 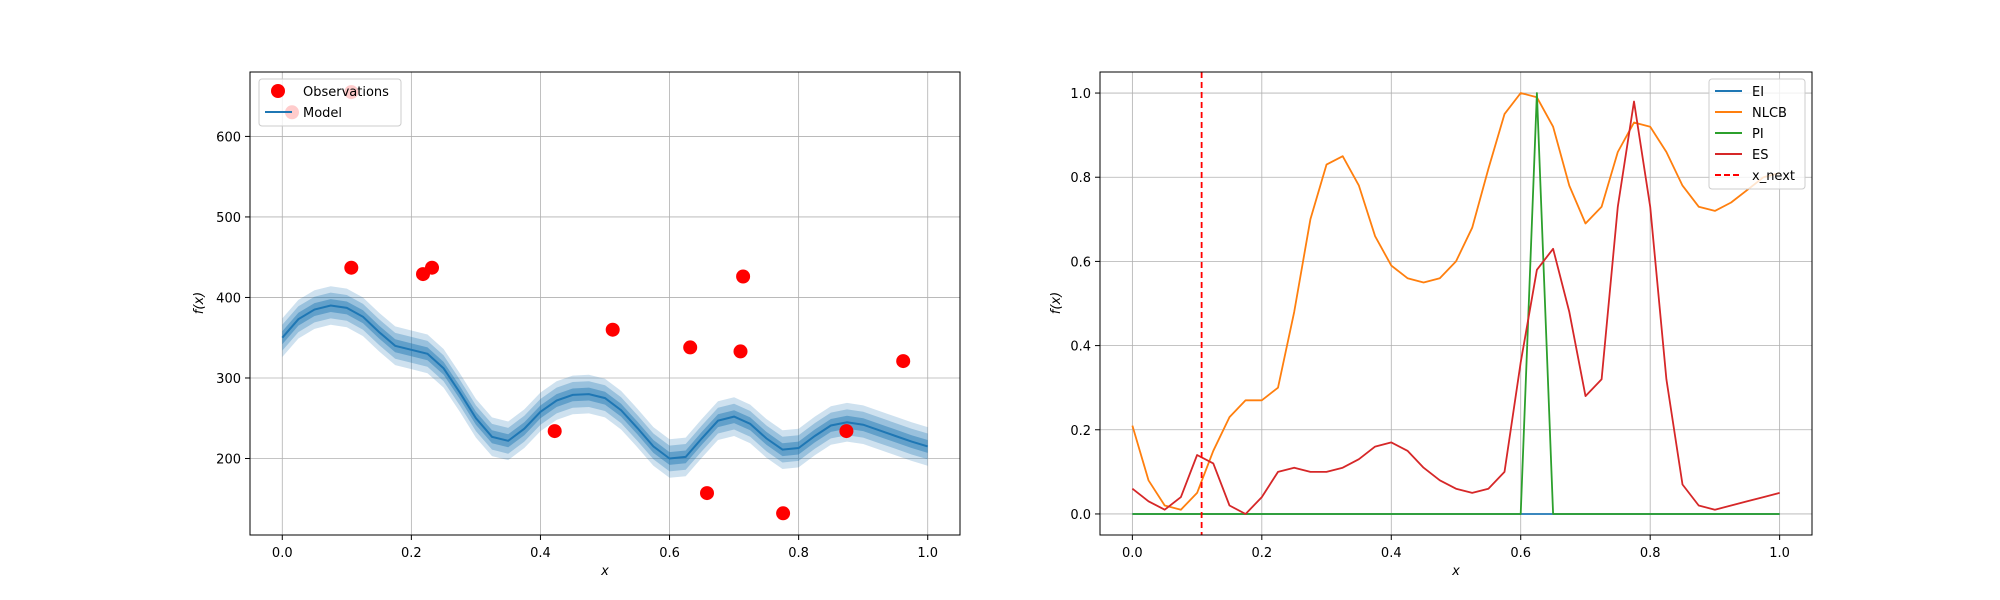 I want to click on y-tick-label: 500, so click(x=228, y=218).